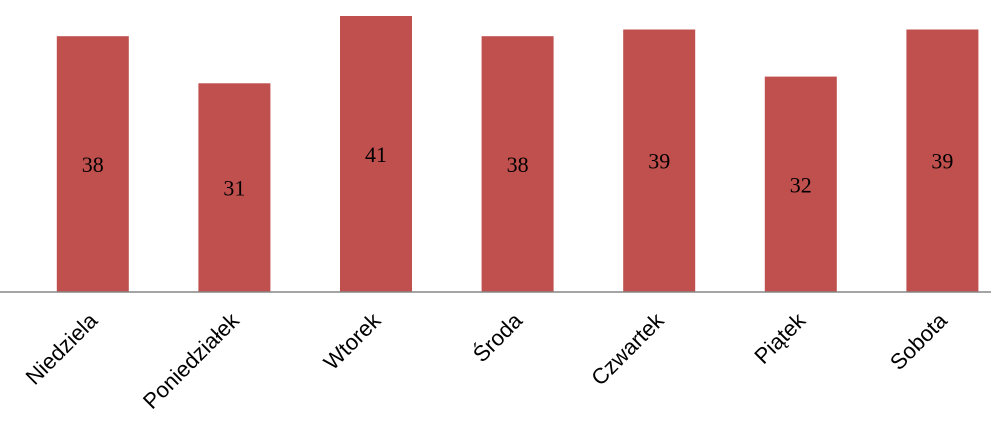 The image size is (998, 434). Describe the element at coordinates (919, 341) in the screenshot. I see `category-label-7: Sobota` at that location.